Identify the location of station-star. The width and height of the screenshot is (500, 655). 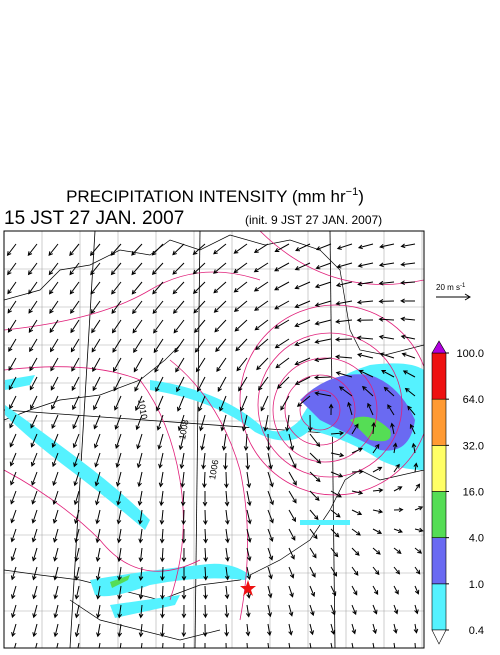
(248, 588).